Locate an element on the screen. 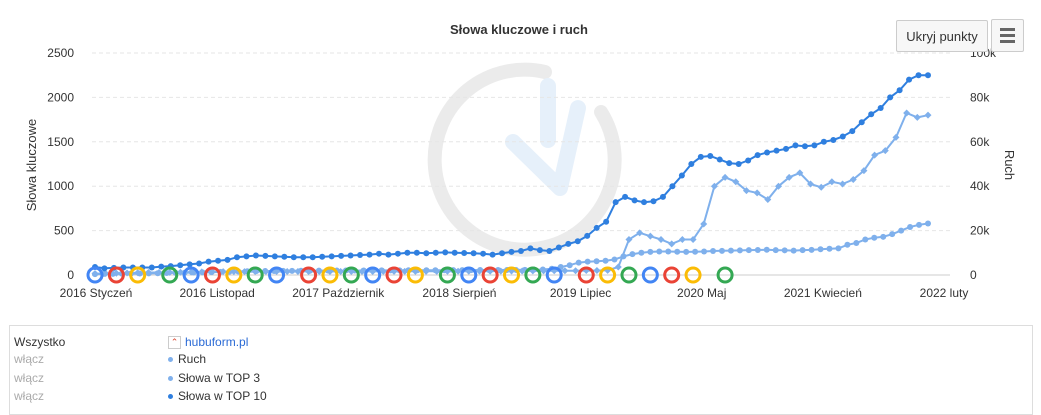  legend-site: ⌃ hubuform.pl is located at coordinates (208, 342).